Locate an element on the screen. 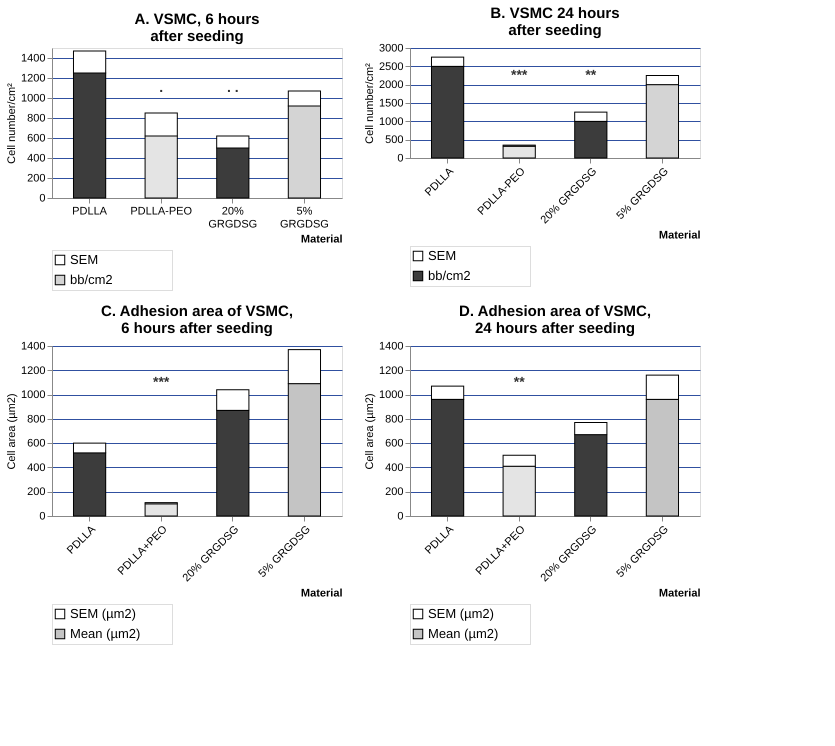 The image size is (835, 746). chart-title: A. VSMC, 6 hours after seeding is located at coordinates (197, 28).